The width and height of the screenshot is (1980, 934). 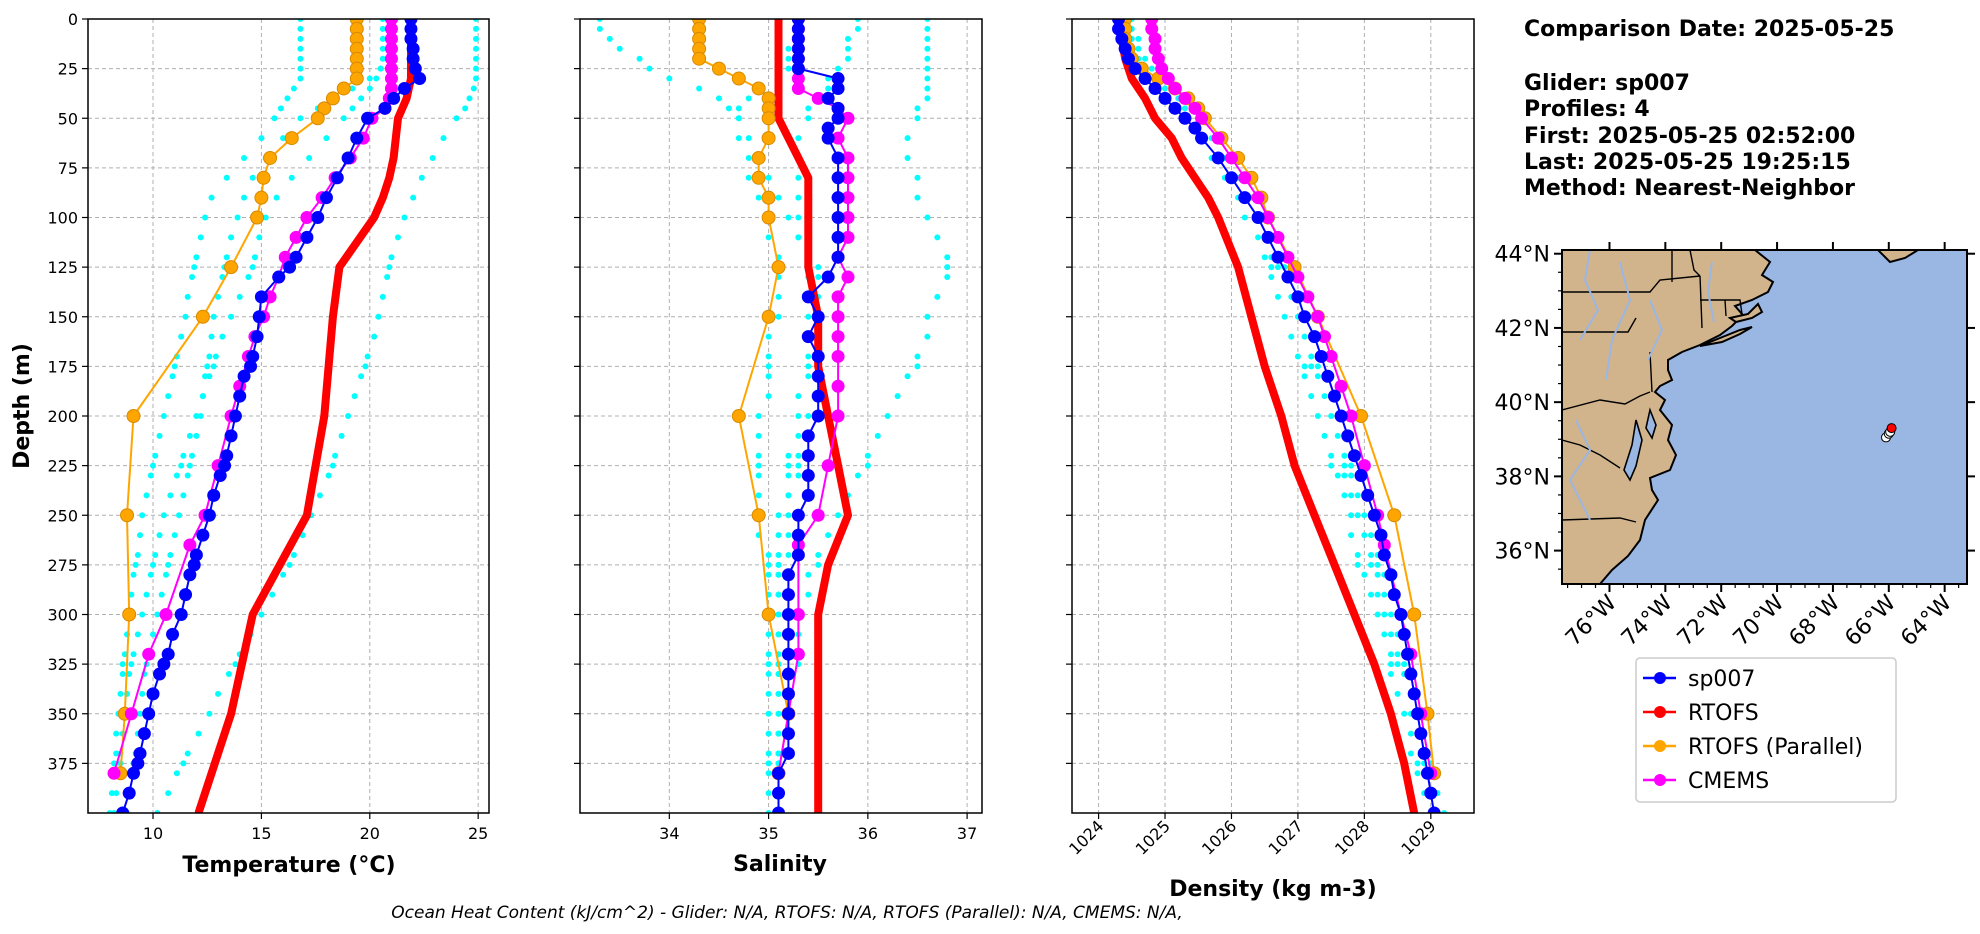 I want to click on legend-item-sp007: sp007, so click(x=1699, y=679).